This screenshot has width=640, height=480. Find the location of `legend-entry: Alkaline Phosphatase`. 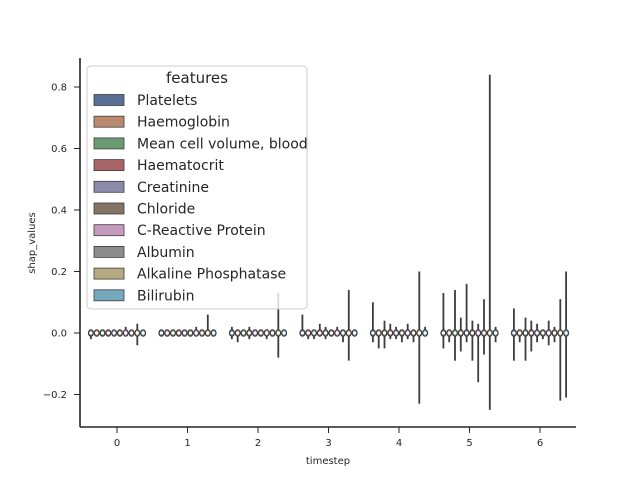

legend-entry: Alkaline Phosphatase is located at coordinates (189, 275).